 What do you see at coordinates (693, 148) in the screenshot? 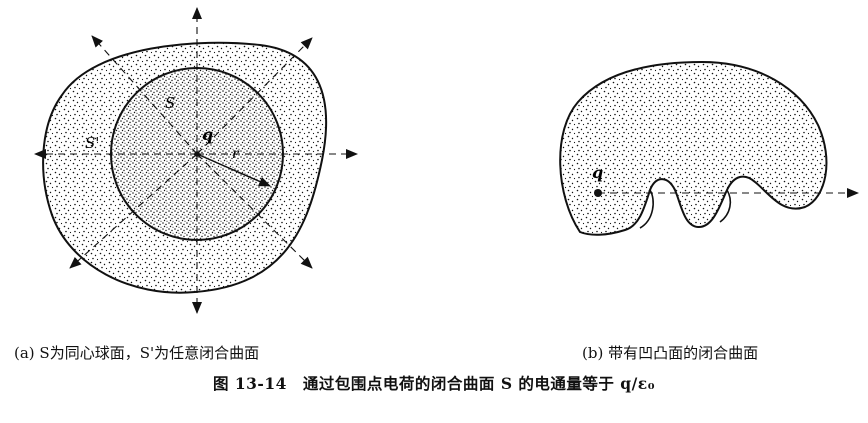
I see `closed-surface-with-bumps` at bounding box center [693, 148].